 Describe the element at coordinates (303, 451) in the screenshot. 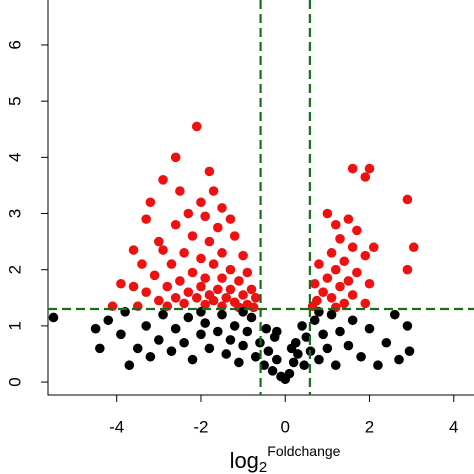

I see `x-label-sup: Foldchange` at that location.